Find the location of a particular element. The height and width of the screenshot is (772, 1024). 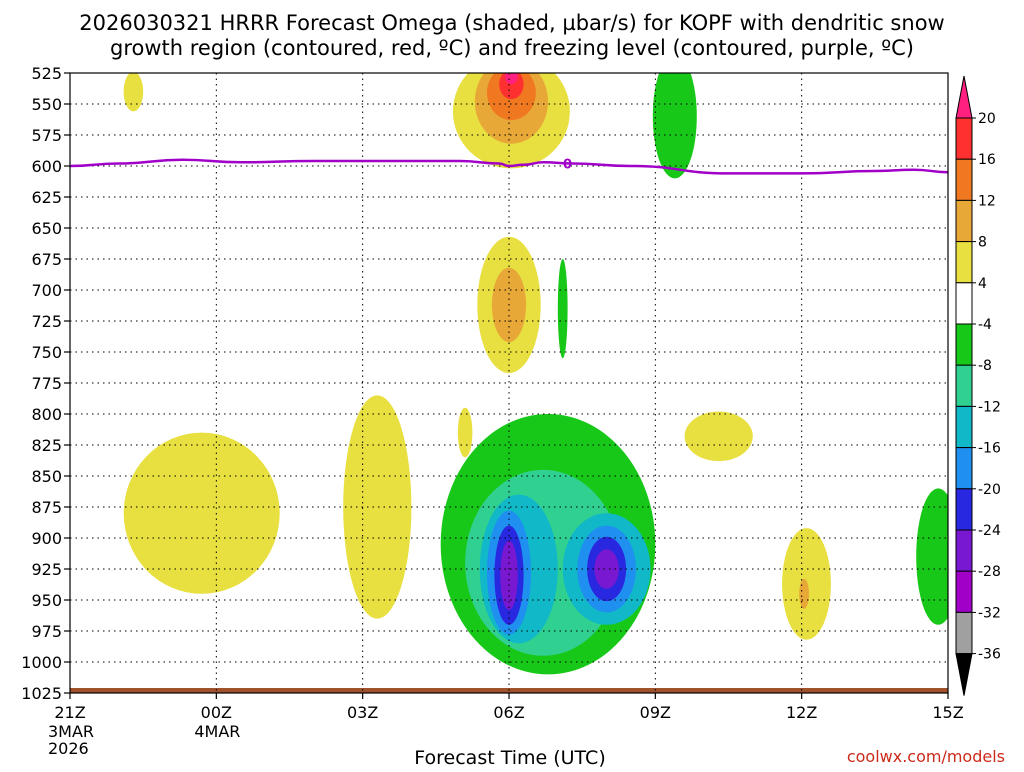

y-tick-label-975: 975 is located at coordinates (46, 631).